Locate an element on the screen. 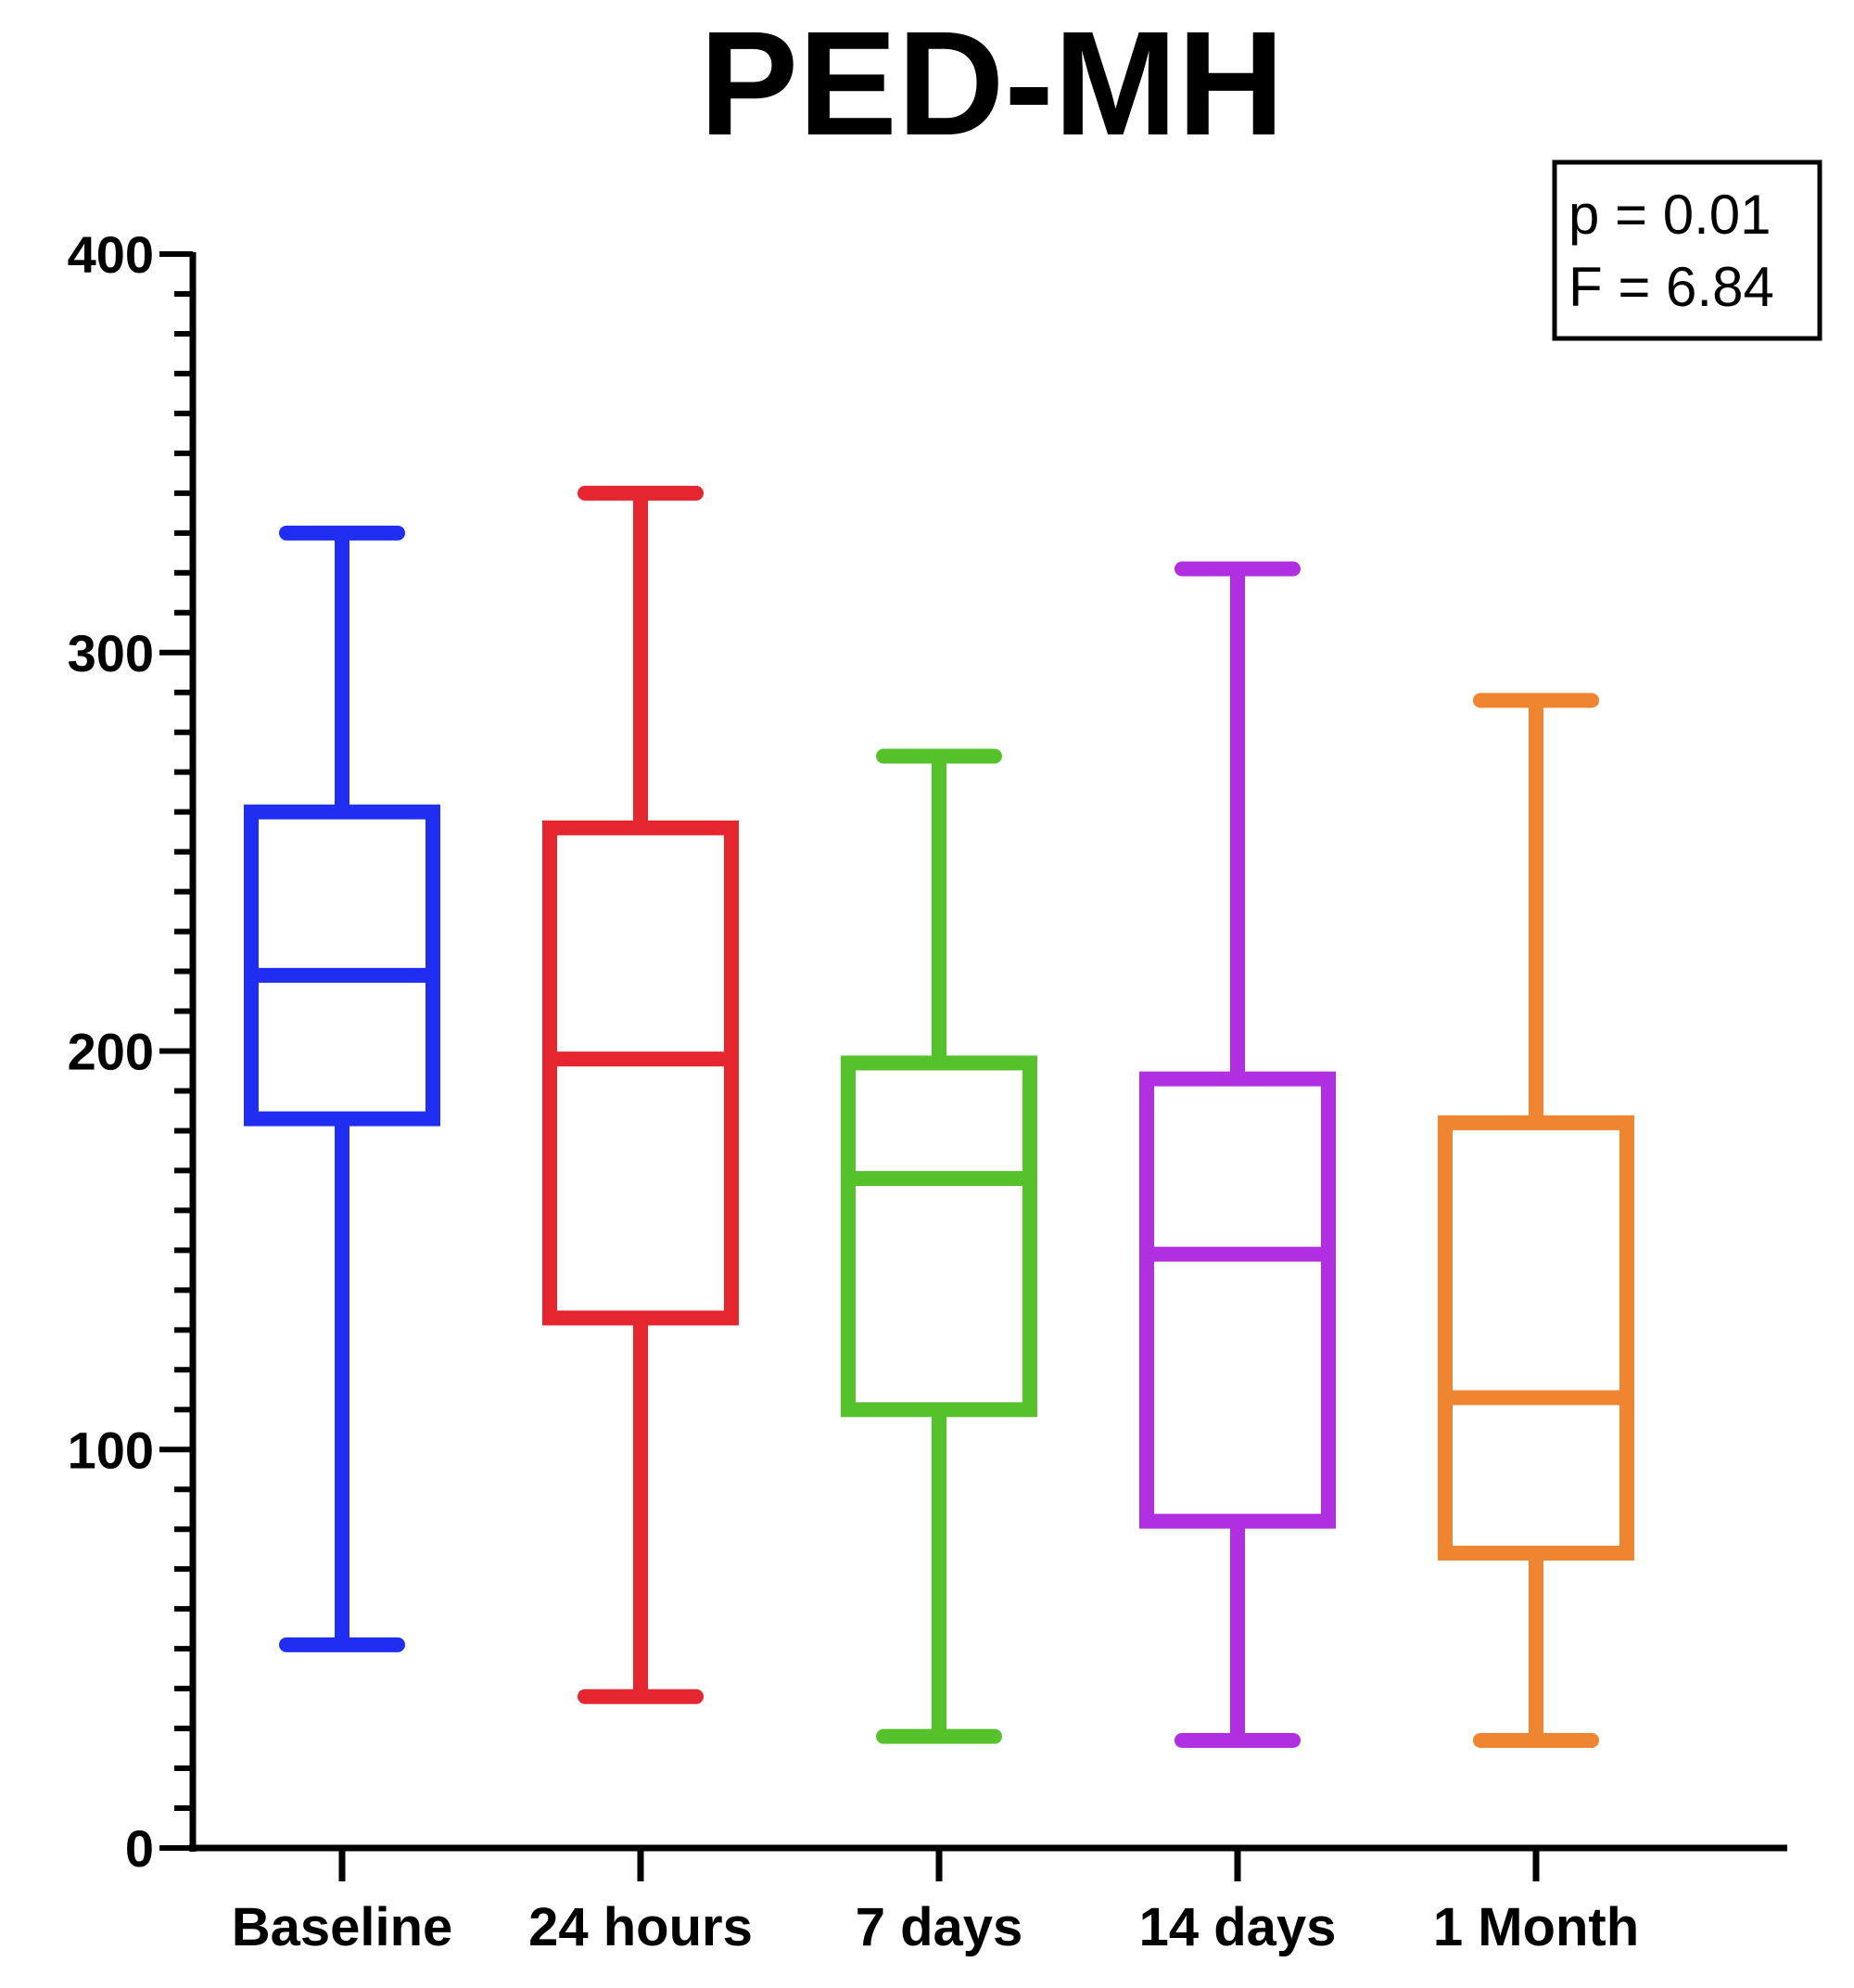  x-axis: Baseline 24 hours 7 days 14 days 1 Month is located at coordinates (988, 1900).